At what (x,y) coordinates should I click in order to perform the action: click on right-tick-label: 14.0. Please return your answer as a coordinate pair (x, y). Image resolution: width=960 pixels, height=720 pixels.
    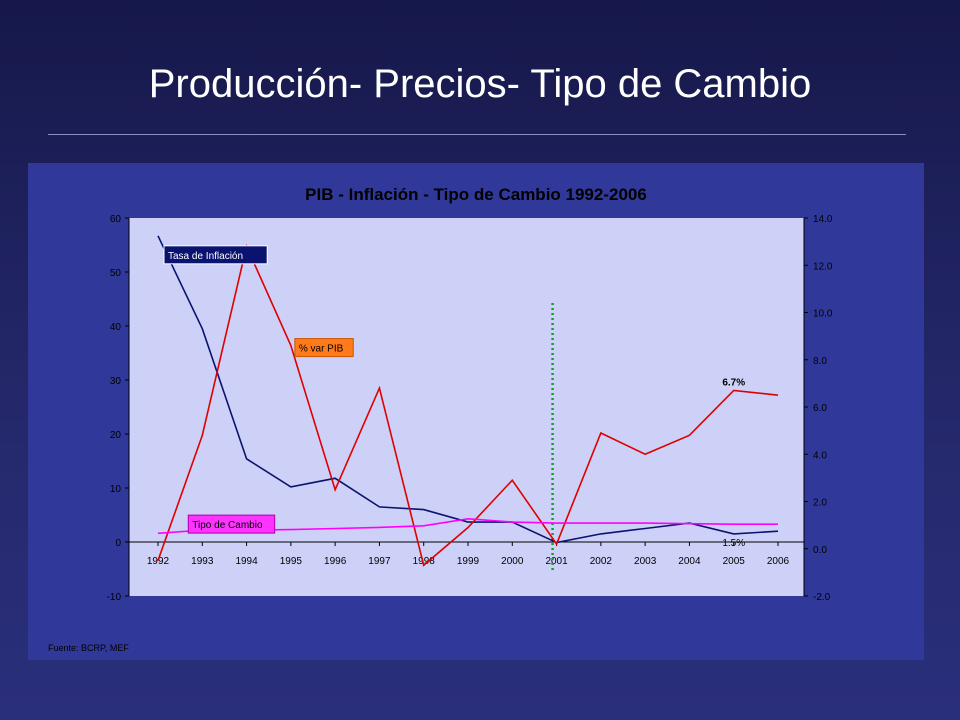
    Looking at the image, I should click on (823, 219).